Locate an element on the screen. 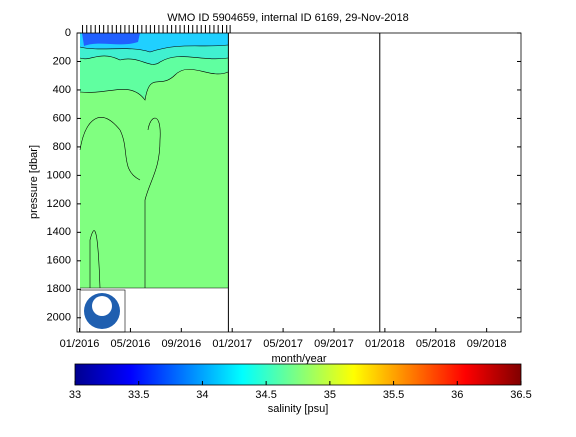  y-tick-label: 1200 is located at coordinates (59, 204).